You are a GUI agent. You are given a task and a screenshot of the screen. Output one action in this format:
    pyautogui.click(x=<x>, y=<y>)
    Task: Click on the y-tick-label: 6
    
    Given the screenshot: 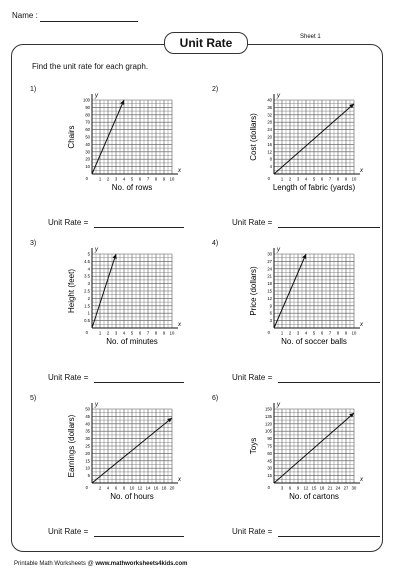 What is the action you would take?
    pyautogui.click(x=271, y=313)
    